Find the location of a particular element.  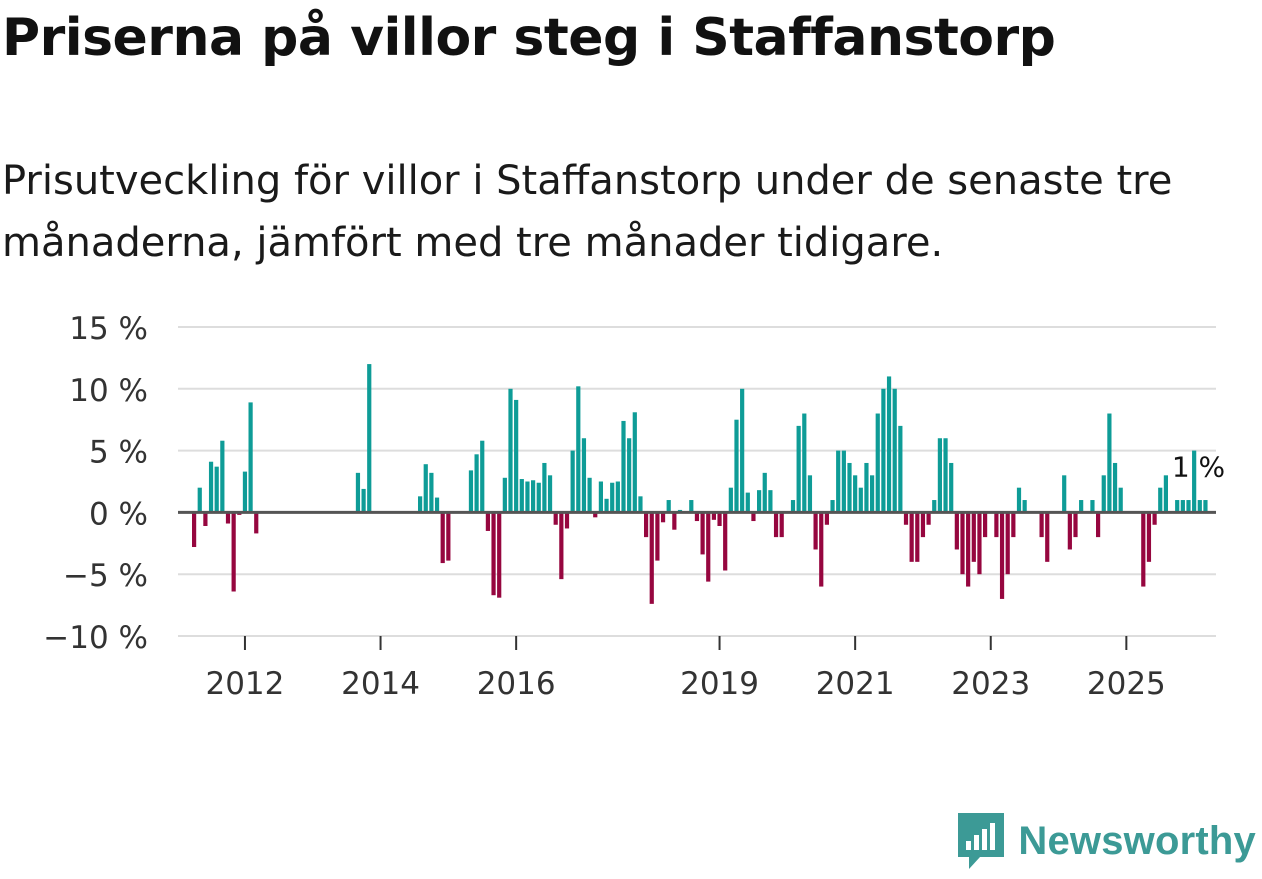

y-tick-label: 5 % is located at coordinates (118, 453).